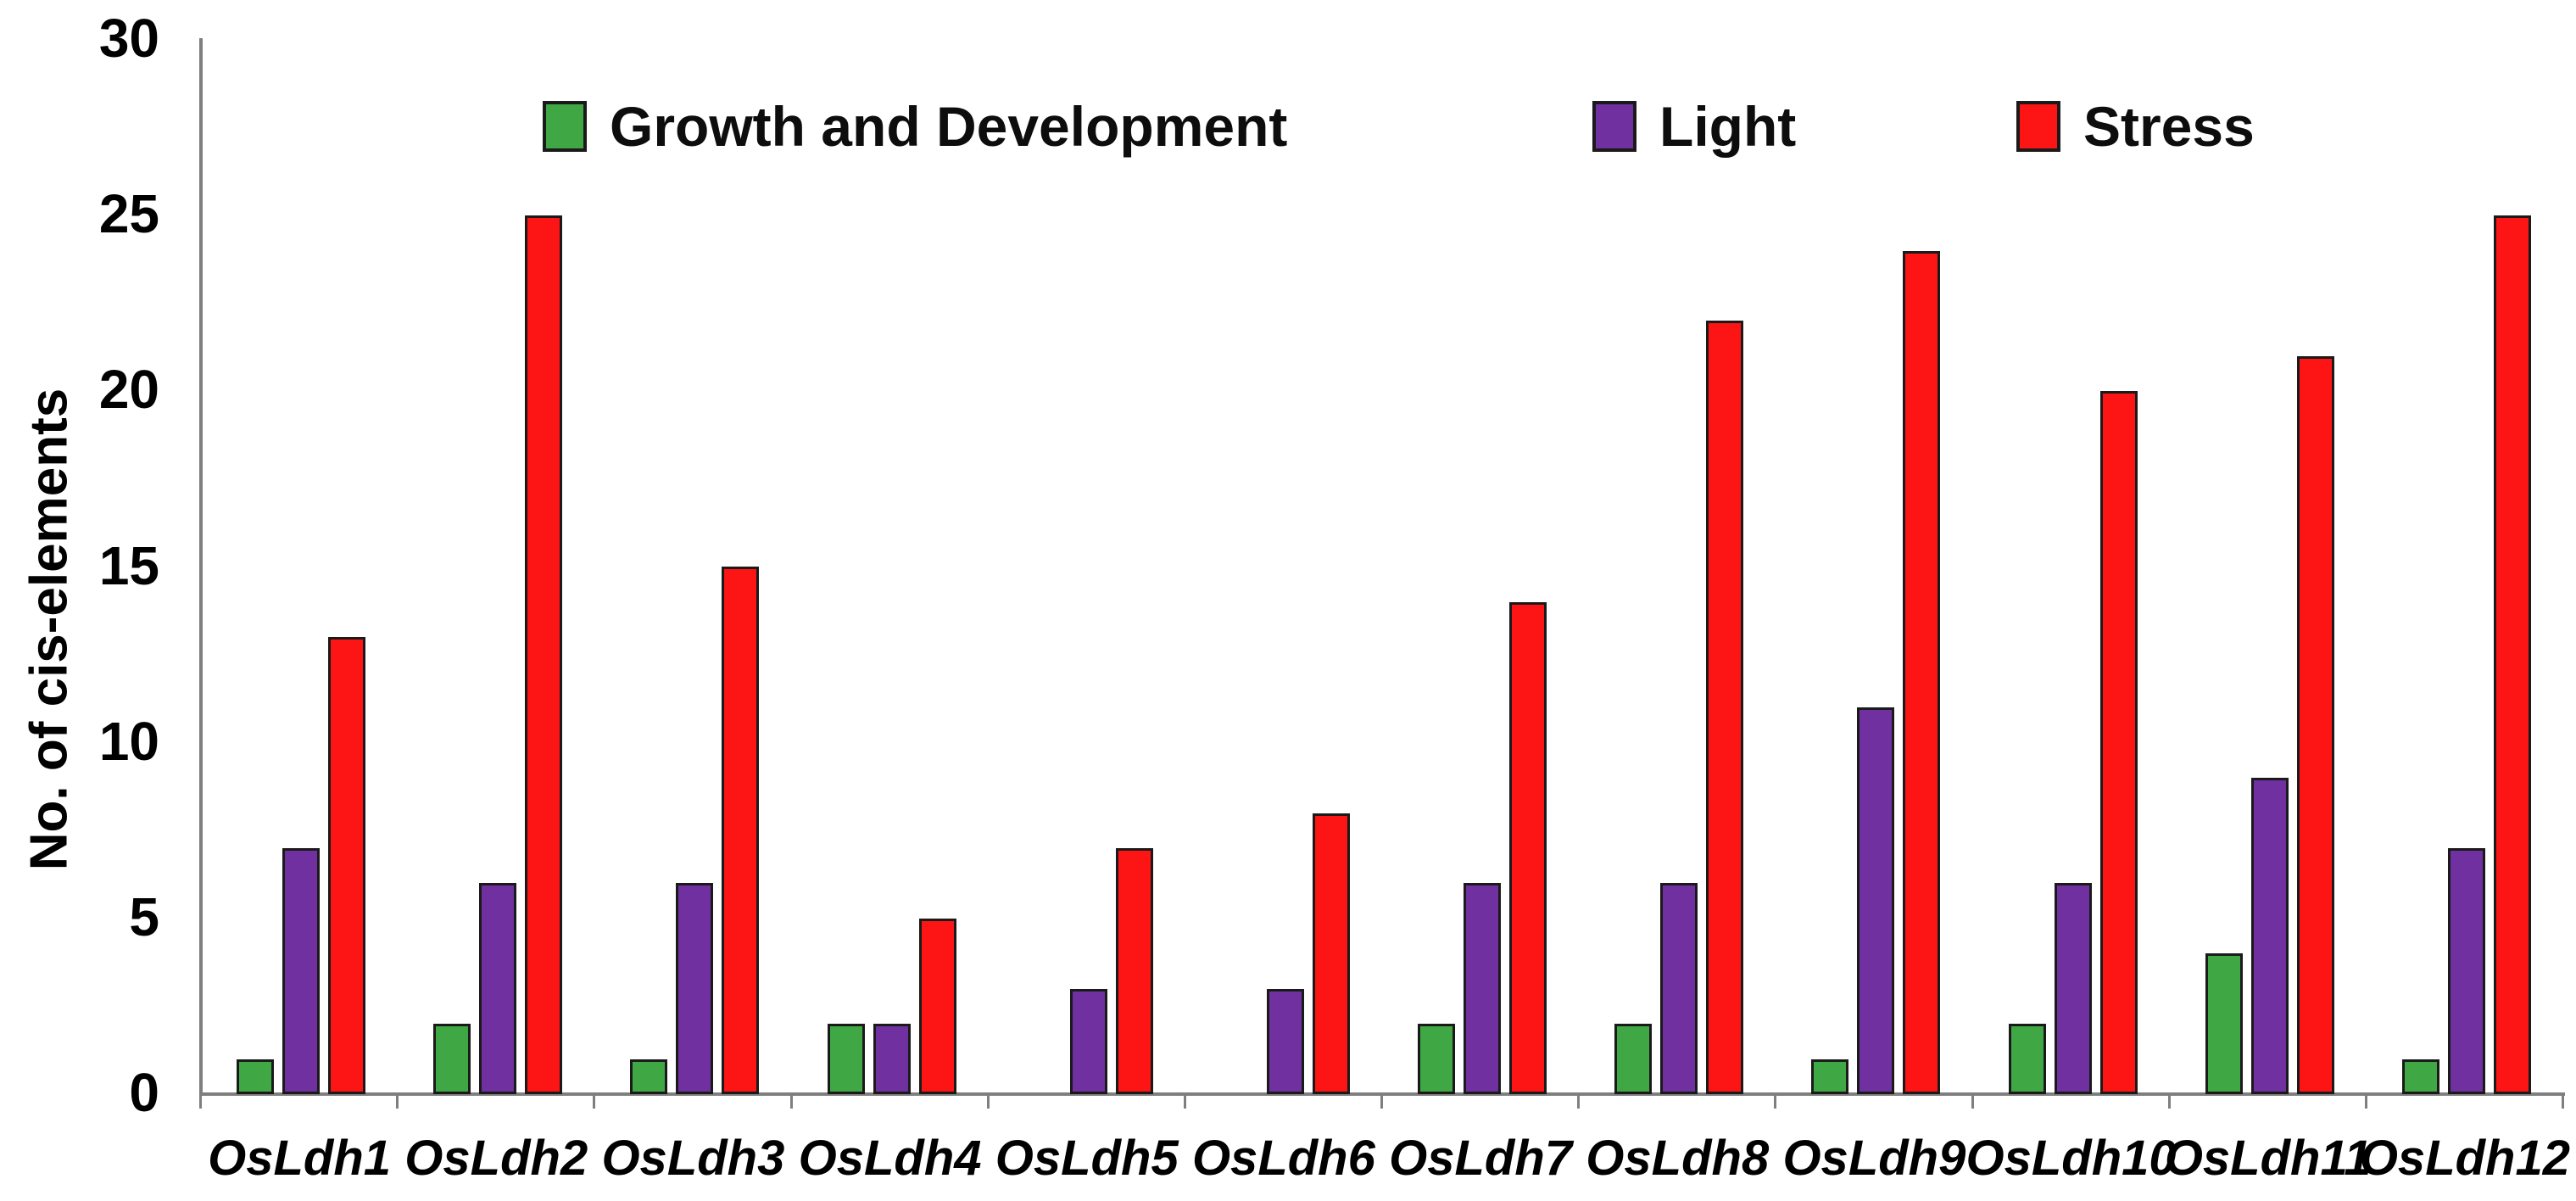  Describe the element at coordinates (693, 1158) in the screenshot. I see `x-category-label-osldh3: OsLdh3` at that location.